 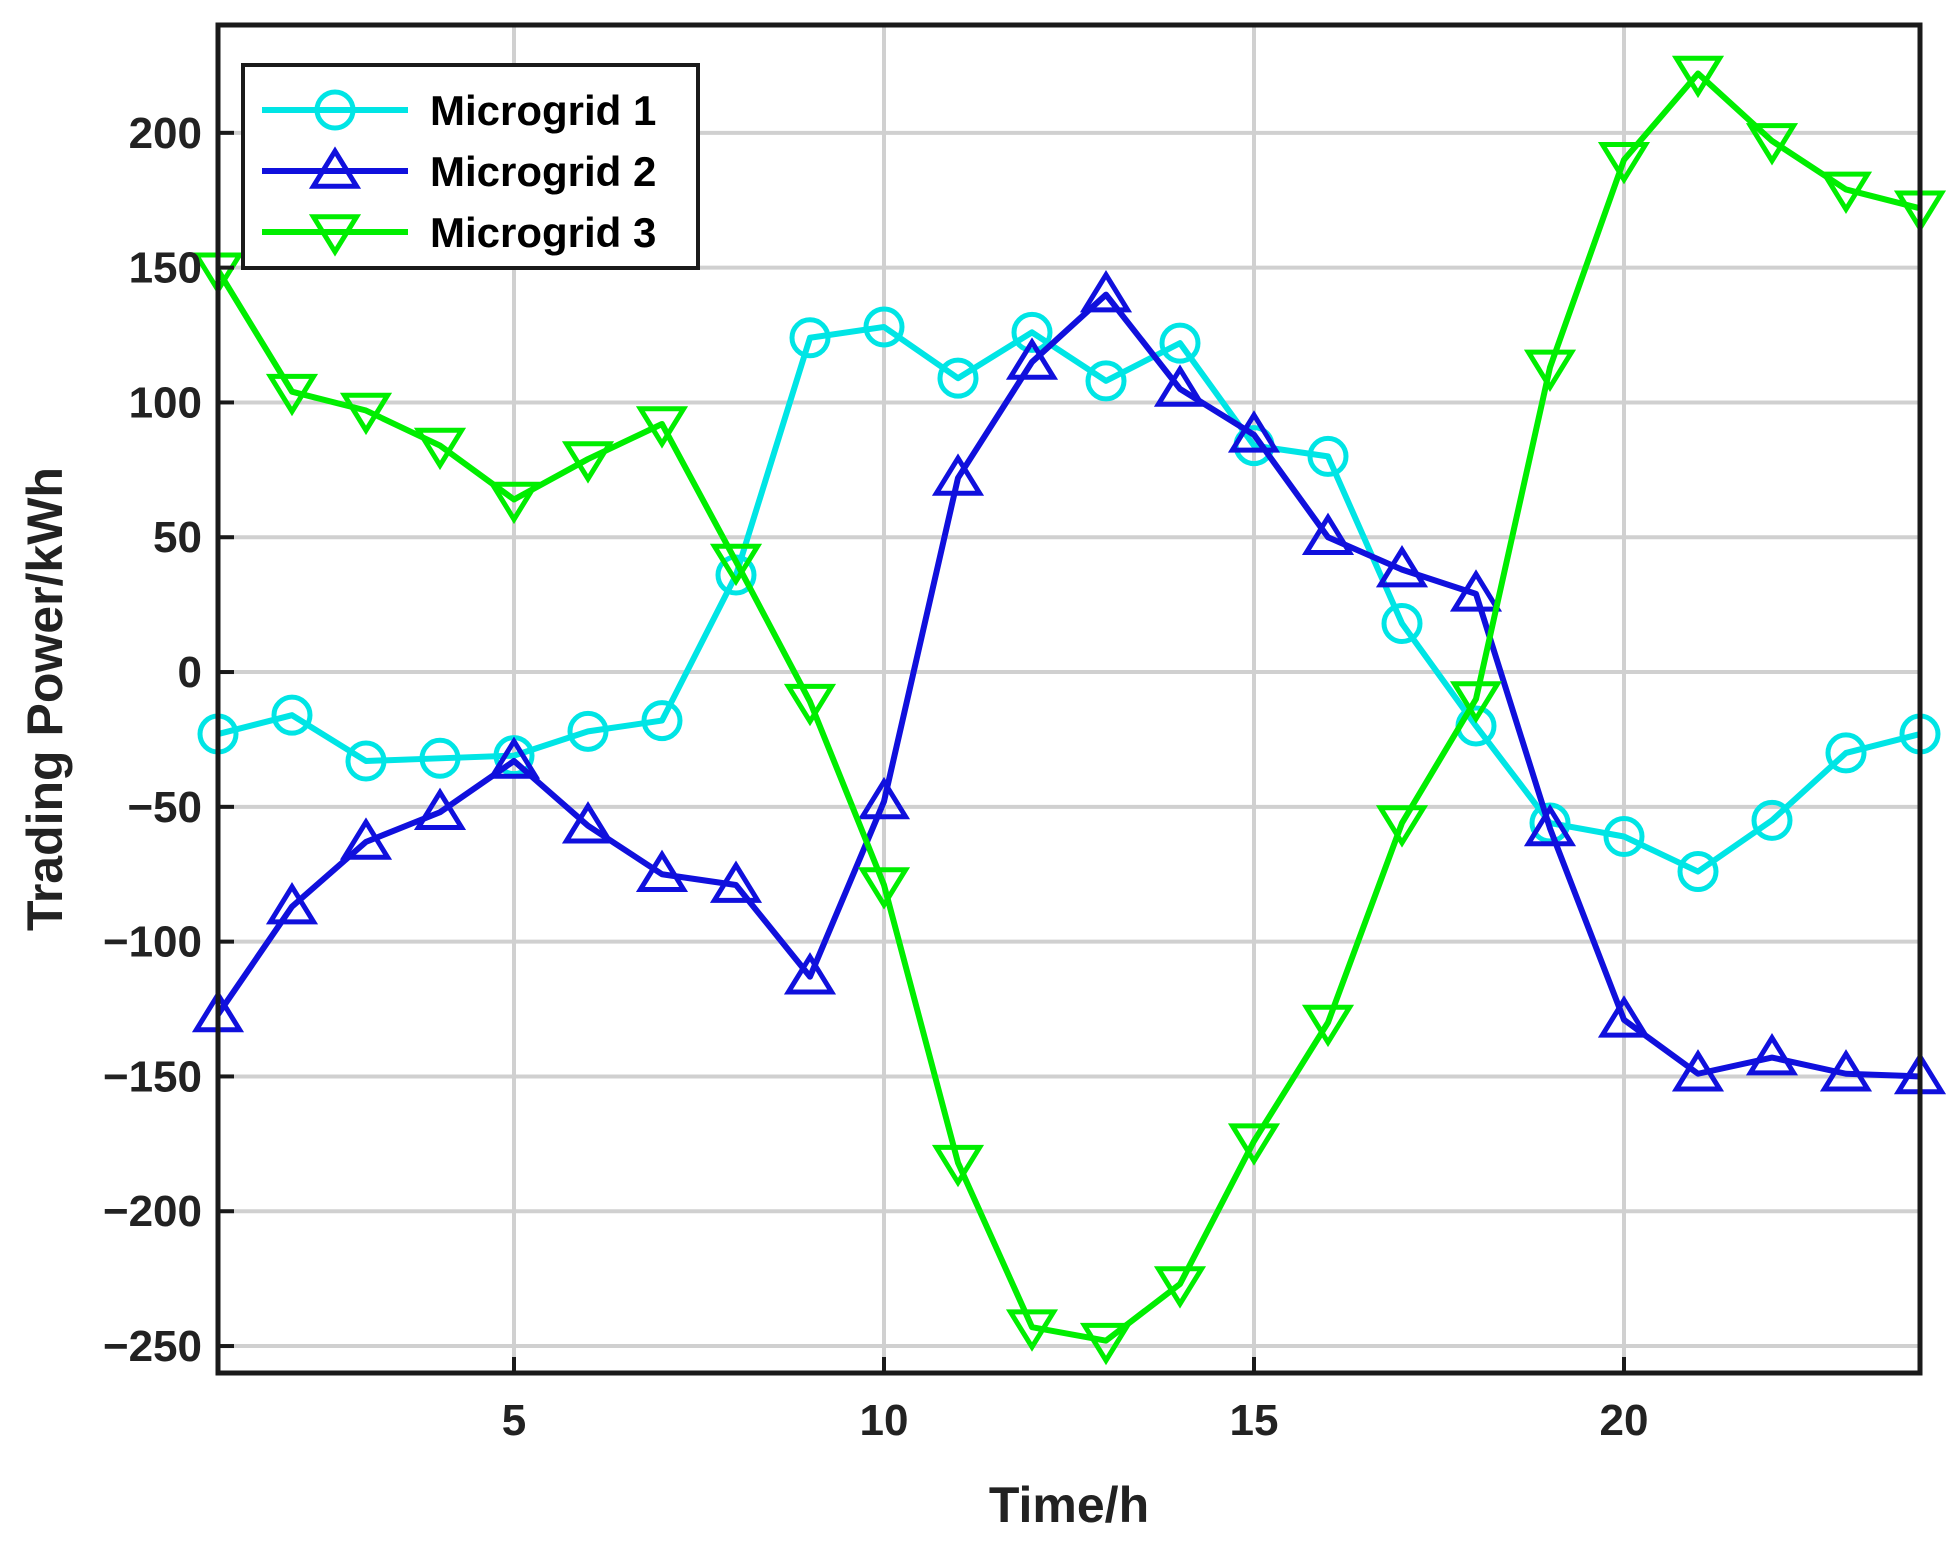 I want to click on y-axis-title: Trading Power/kWh, so click(x=45, y=699).